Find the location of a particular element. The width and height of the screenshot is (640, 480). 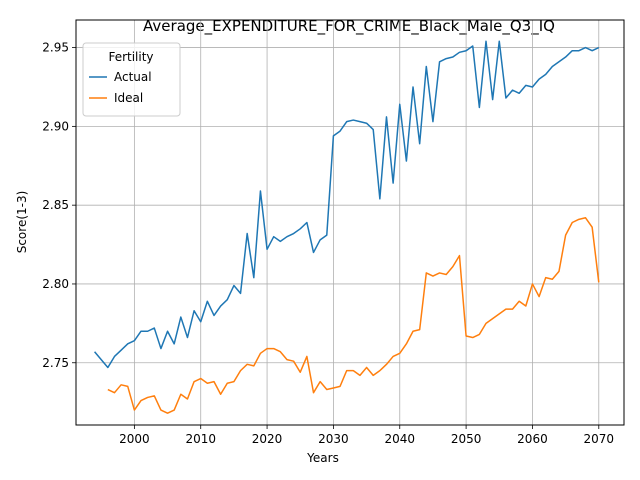

legend: Fertility Actual Ideal is located at coordinates (131, 79).